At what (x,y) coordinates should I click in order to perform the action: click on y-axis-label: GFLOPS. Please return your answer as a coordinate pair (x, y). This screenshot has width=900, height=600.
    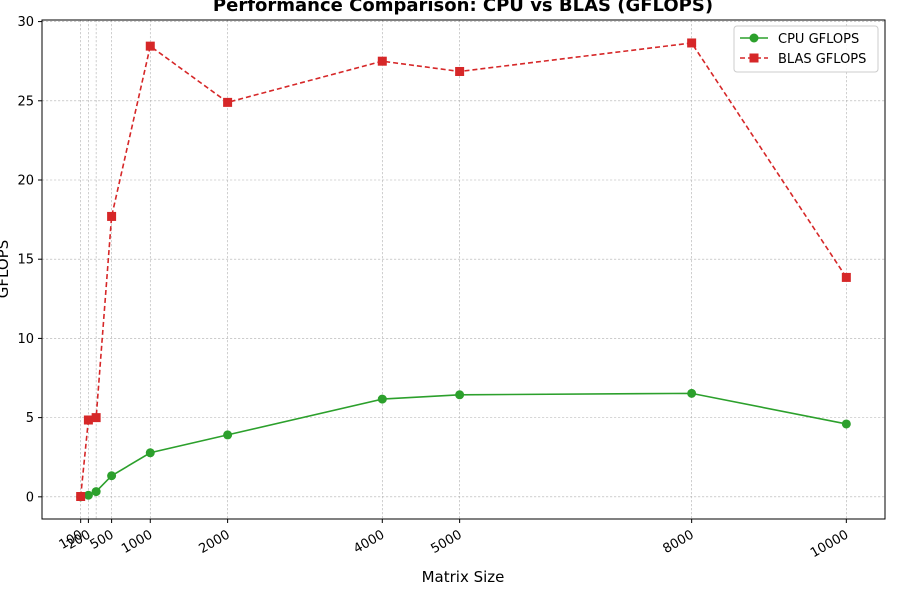
    Looking at the image, I should click on (6, 269).